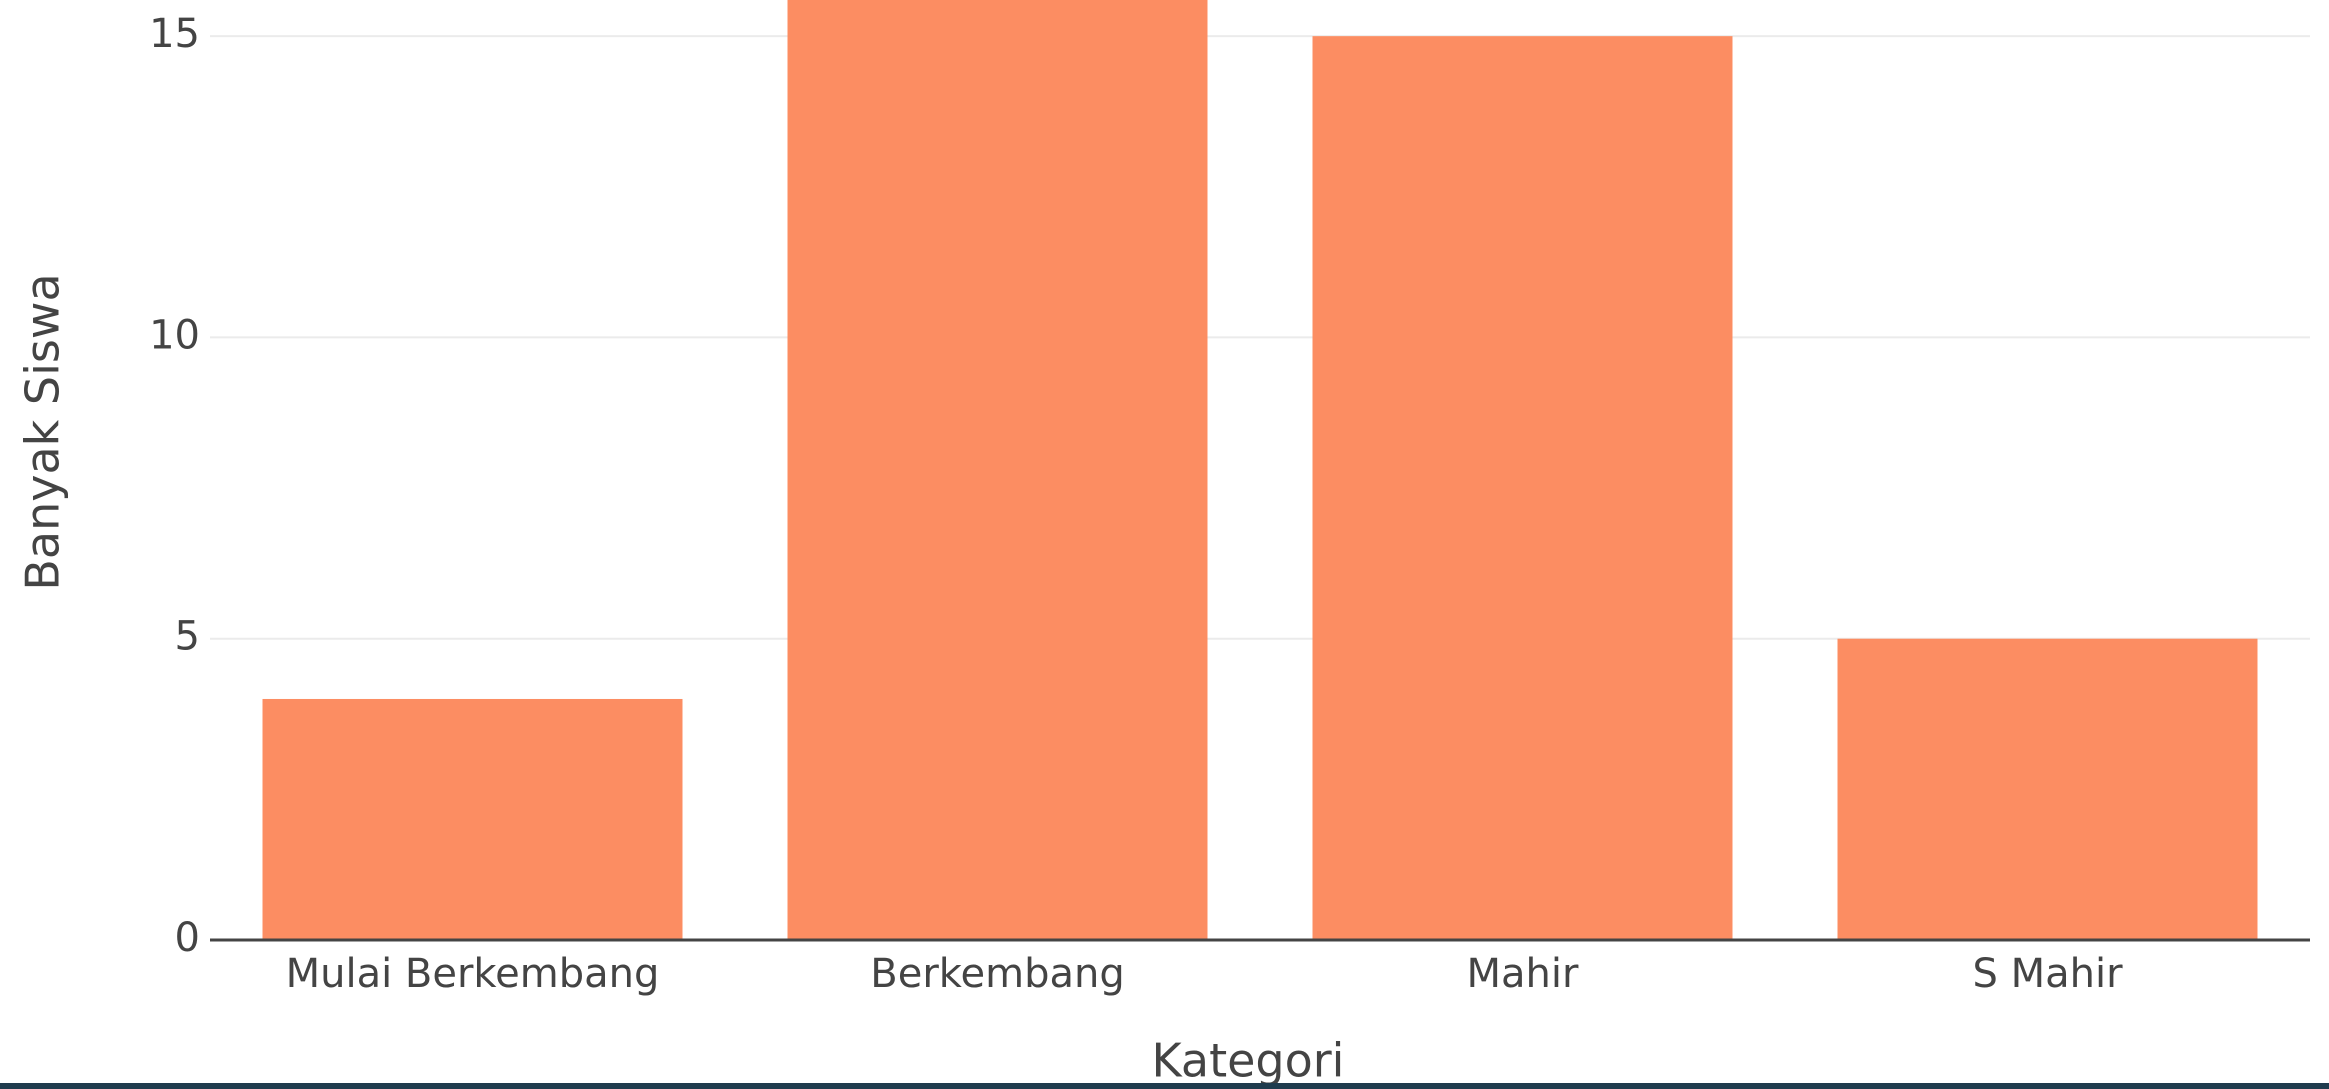 The height and width of the screenshot is (1089, 2329). I want to click on y-axis-title: Banyak Siswa, so click(43, 431).